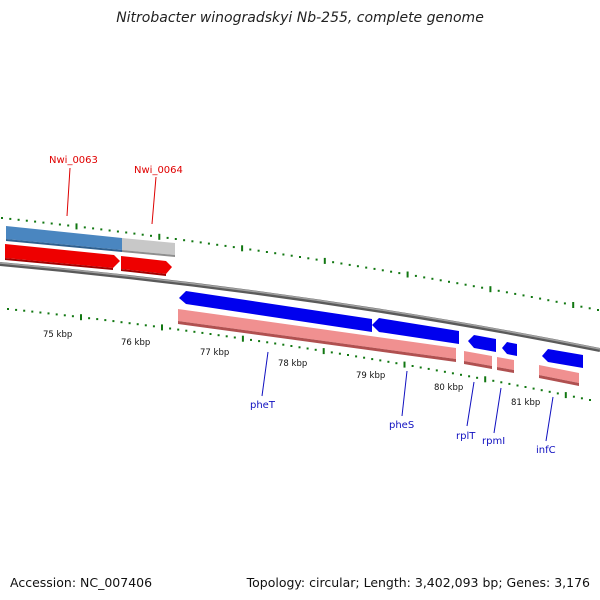 The width and height of the screenshot is (600, 600). I want to click on gene-arrow-infc, so click(562, 358).